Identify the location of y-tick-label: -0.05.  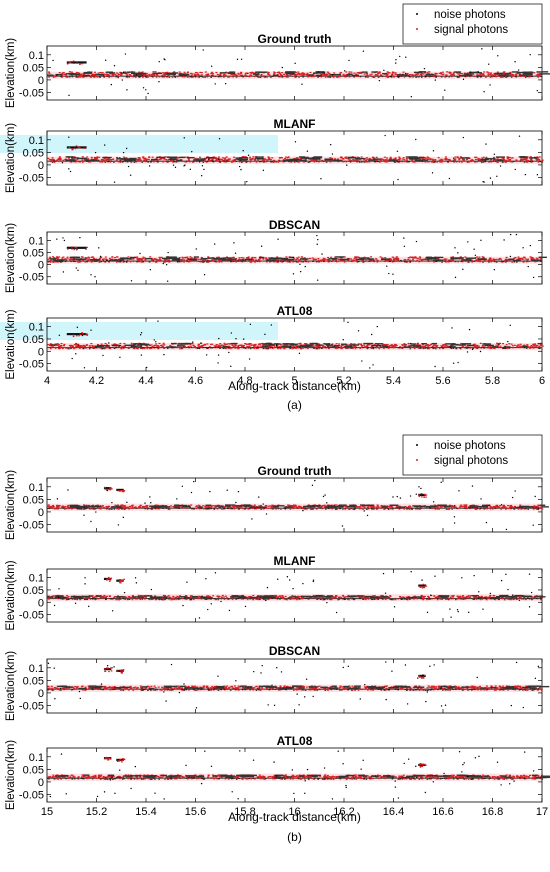
(31, 278).